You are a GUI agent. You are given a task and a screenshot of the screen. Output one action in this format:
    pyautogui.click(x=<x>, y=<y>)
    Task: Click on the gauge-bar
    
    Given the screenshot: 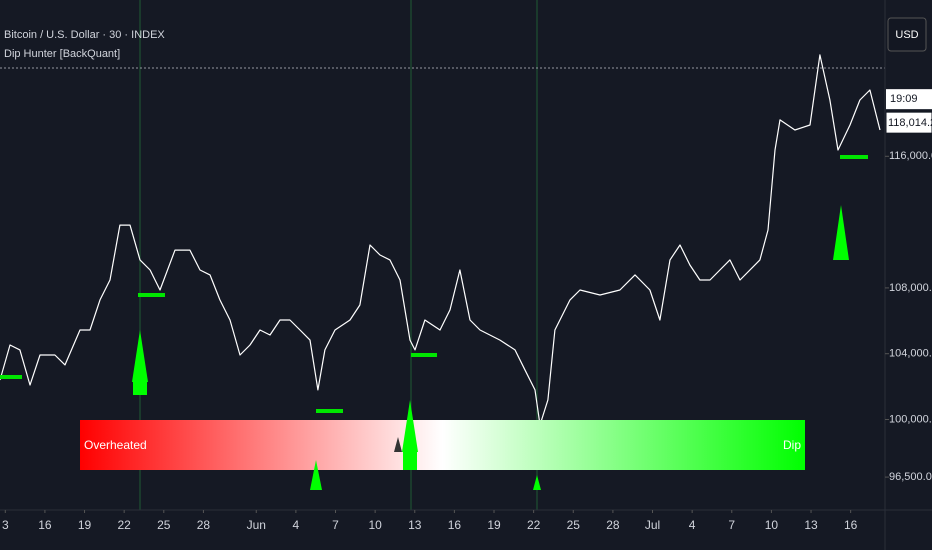 What is the action you would take?
    pyautogui.click(x=442, y=445)
    